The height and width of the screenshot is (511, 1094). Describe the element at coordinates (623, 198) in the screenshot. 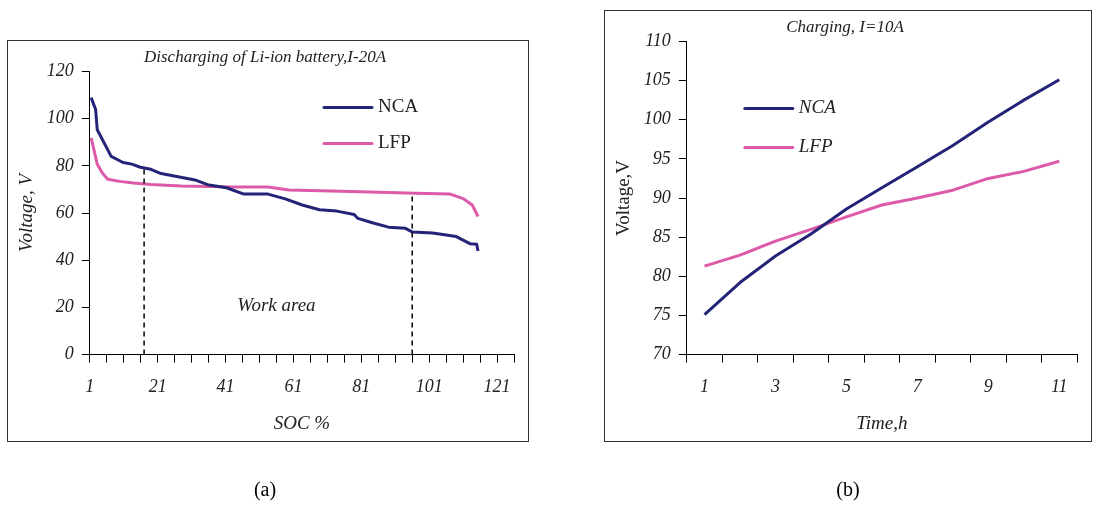

I see `y-axis-title: Voltage,V` at that location.